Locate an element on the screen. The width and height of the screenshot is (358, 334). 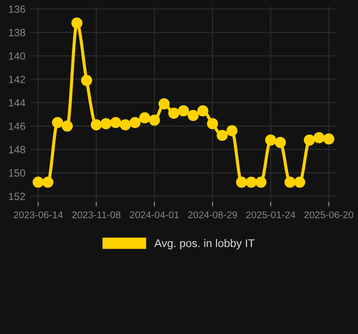
x-tick-label: 2024-08-29 is located at coordinates (212, 214).